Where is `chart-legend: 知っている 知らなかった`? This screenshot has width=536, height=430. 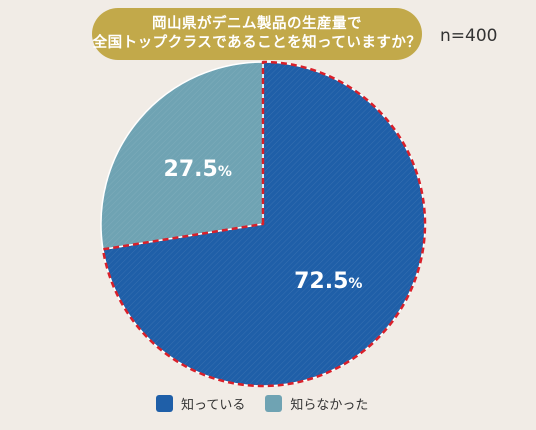 chart-legend: 知っている 知らなかった is located at coordinates (272, 403).